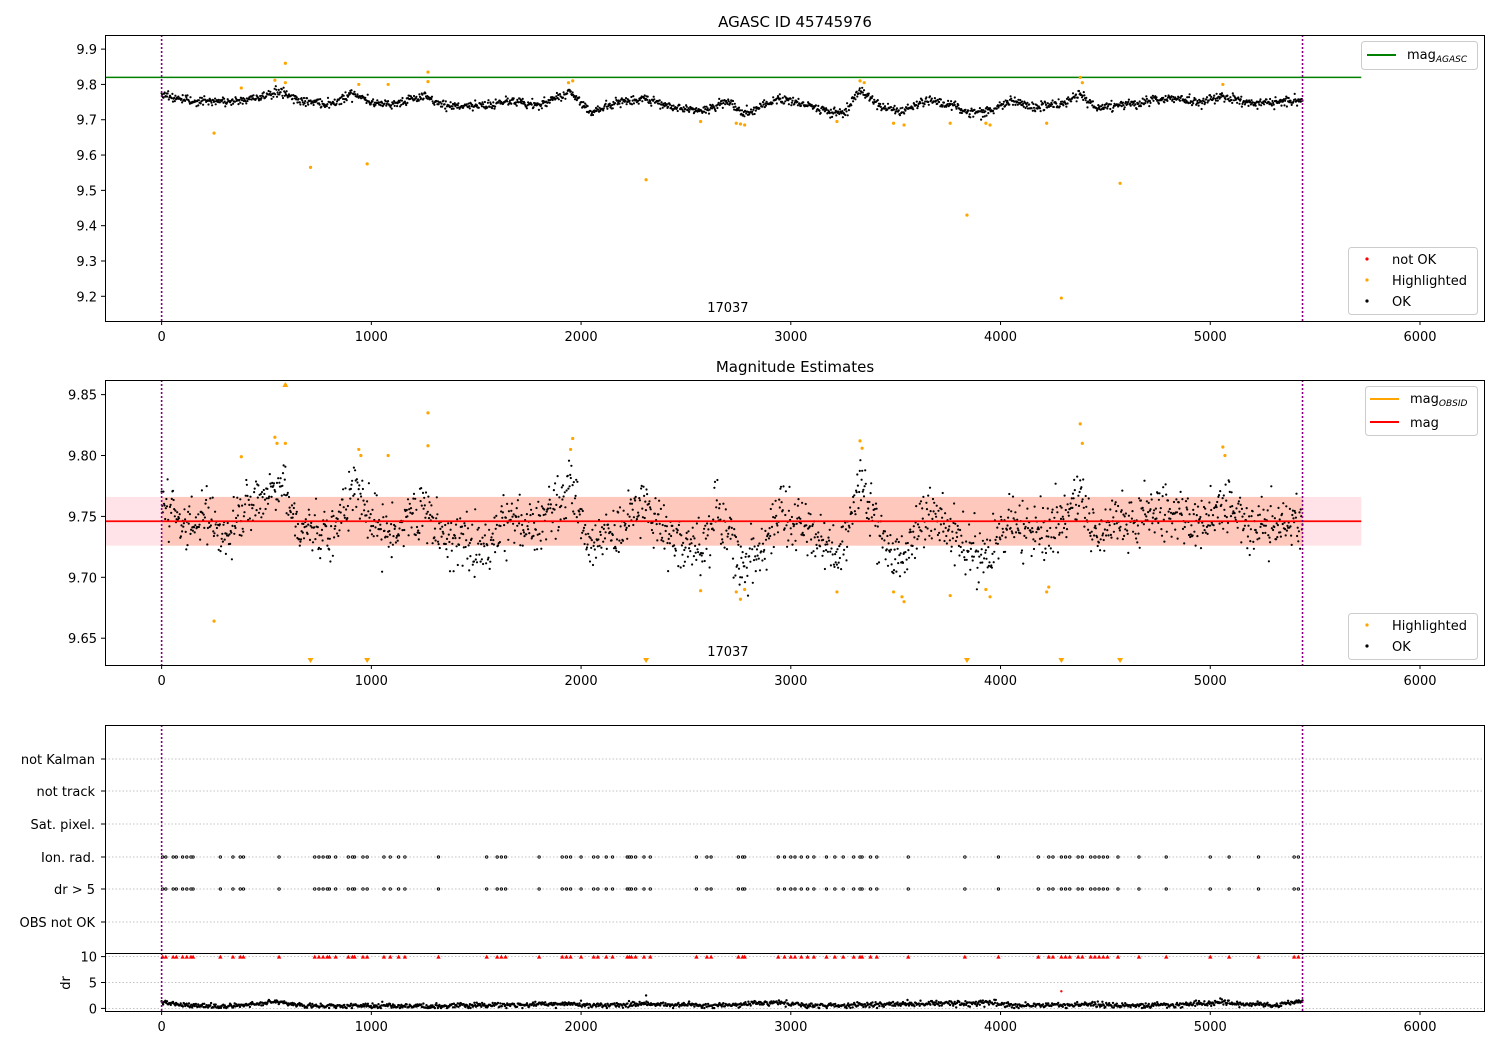 This screenshot has width=1500, height=1050. What do you see at coordinates (1210, 681) in the screenshot?
I see `x-tick-label: 5000` at bounding box center [1210, 681].